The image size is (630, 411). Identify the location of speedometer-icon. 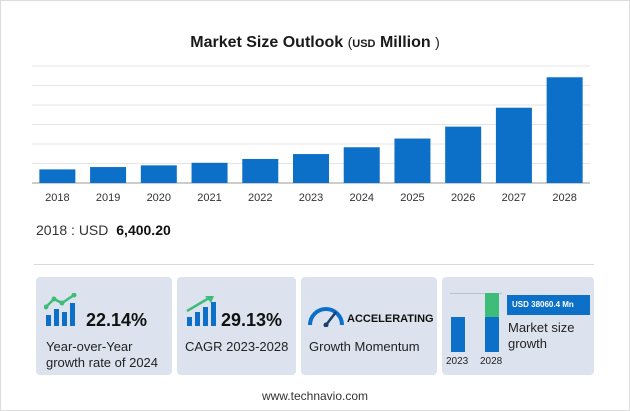
(326, 317).